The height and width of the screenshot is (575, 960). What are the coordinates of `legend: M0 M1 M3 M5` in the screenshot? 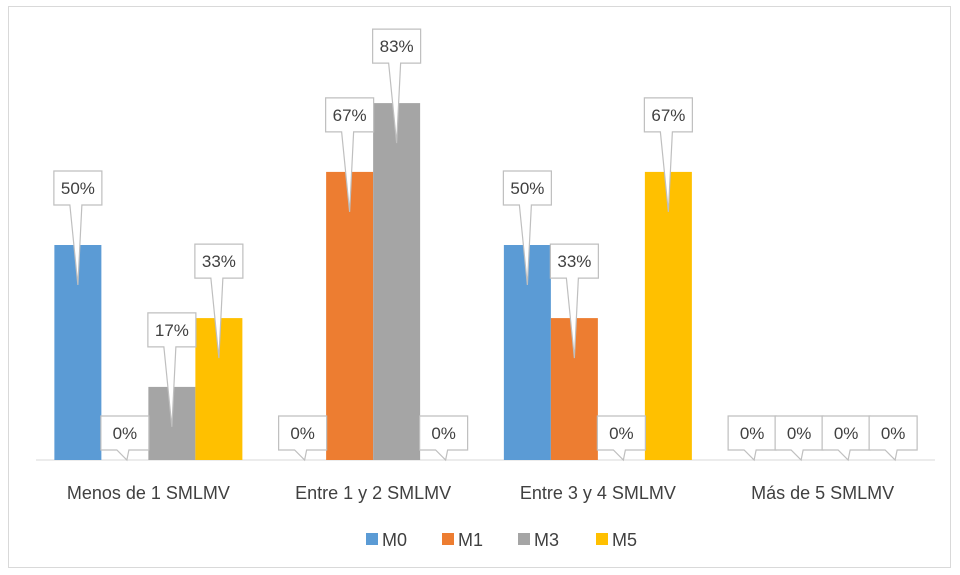 It's located at (501, 540).